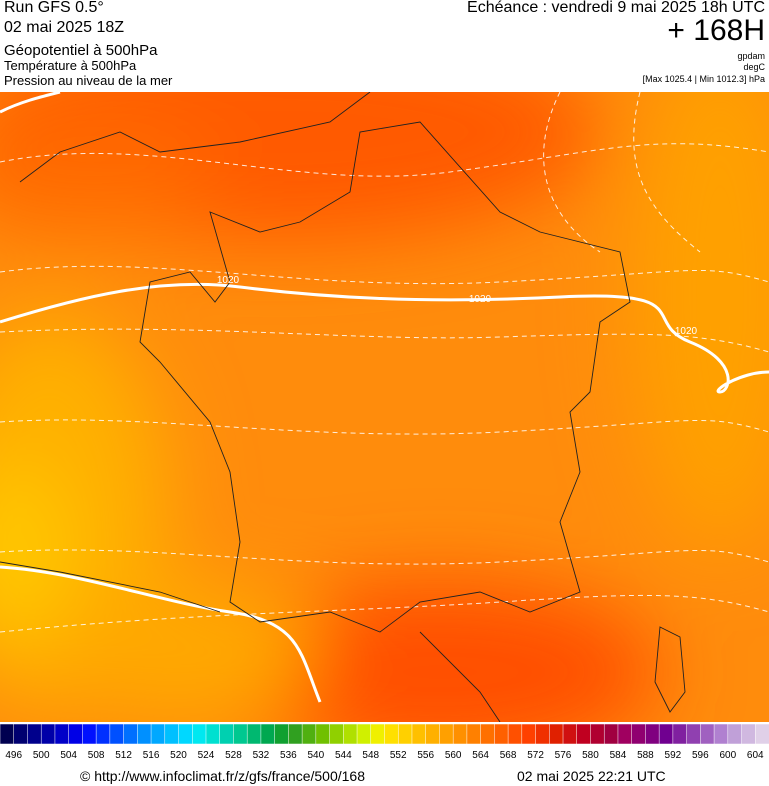 The height and width of the screenshot is (786, 769). Describe the element at coordinates (453, 755) in the screenshot. I see `colorbar-label: 560` at that location.